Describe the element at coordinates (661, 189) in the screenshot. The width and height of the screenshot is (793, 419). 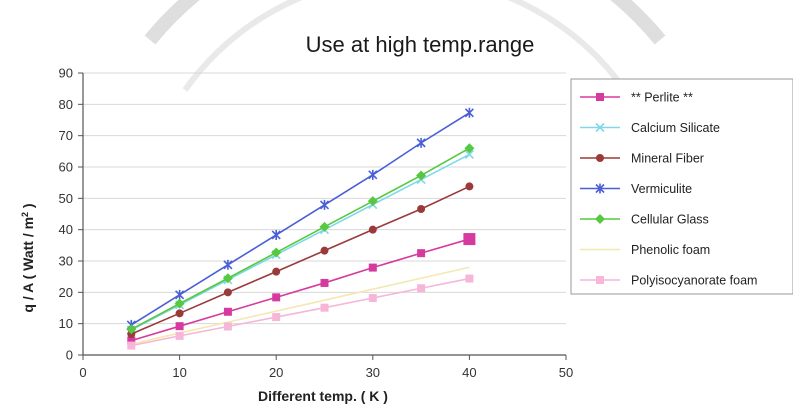
I see `legend-label-3: Vermiculite` at that location.